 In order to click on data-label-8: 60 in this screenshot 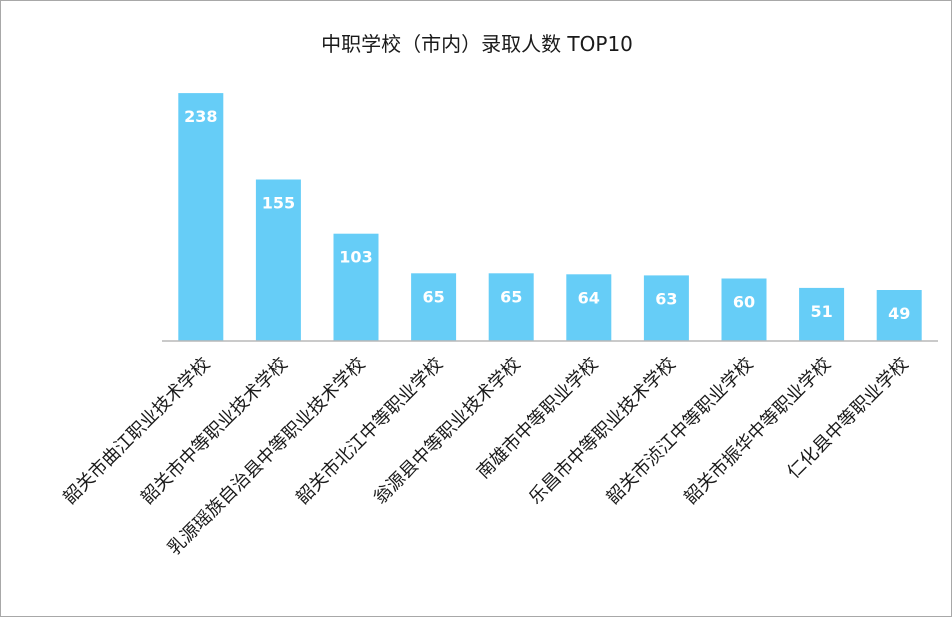, I will do `click(744, 302)`.